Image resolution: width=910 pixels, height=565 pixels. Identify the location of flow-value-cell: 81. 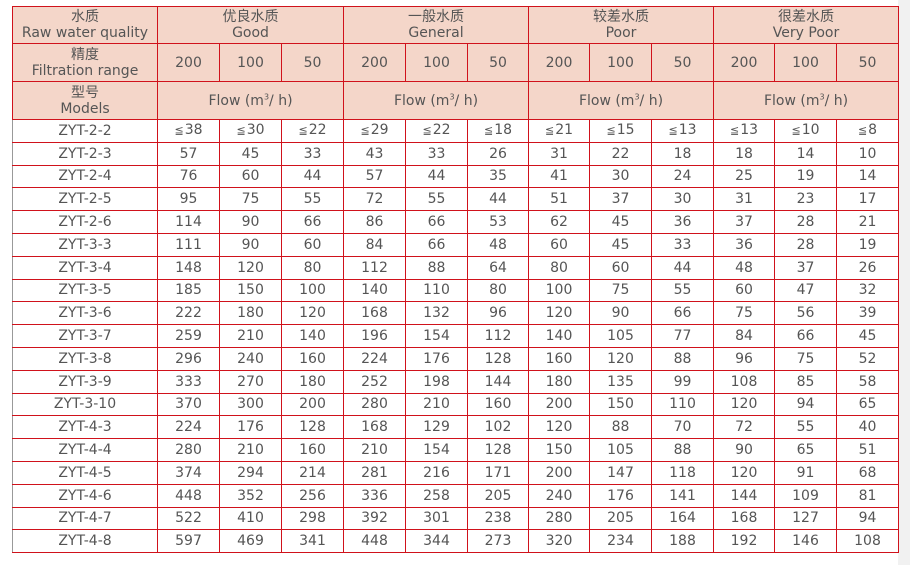
(867, 495).